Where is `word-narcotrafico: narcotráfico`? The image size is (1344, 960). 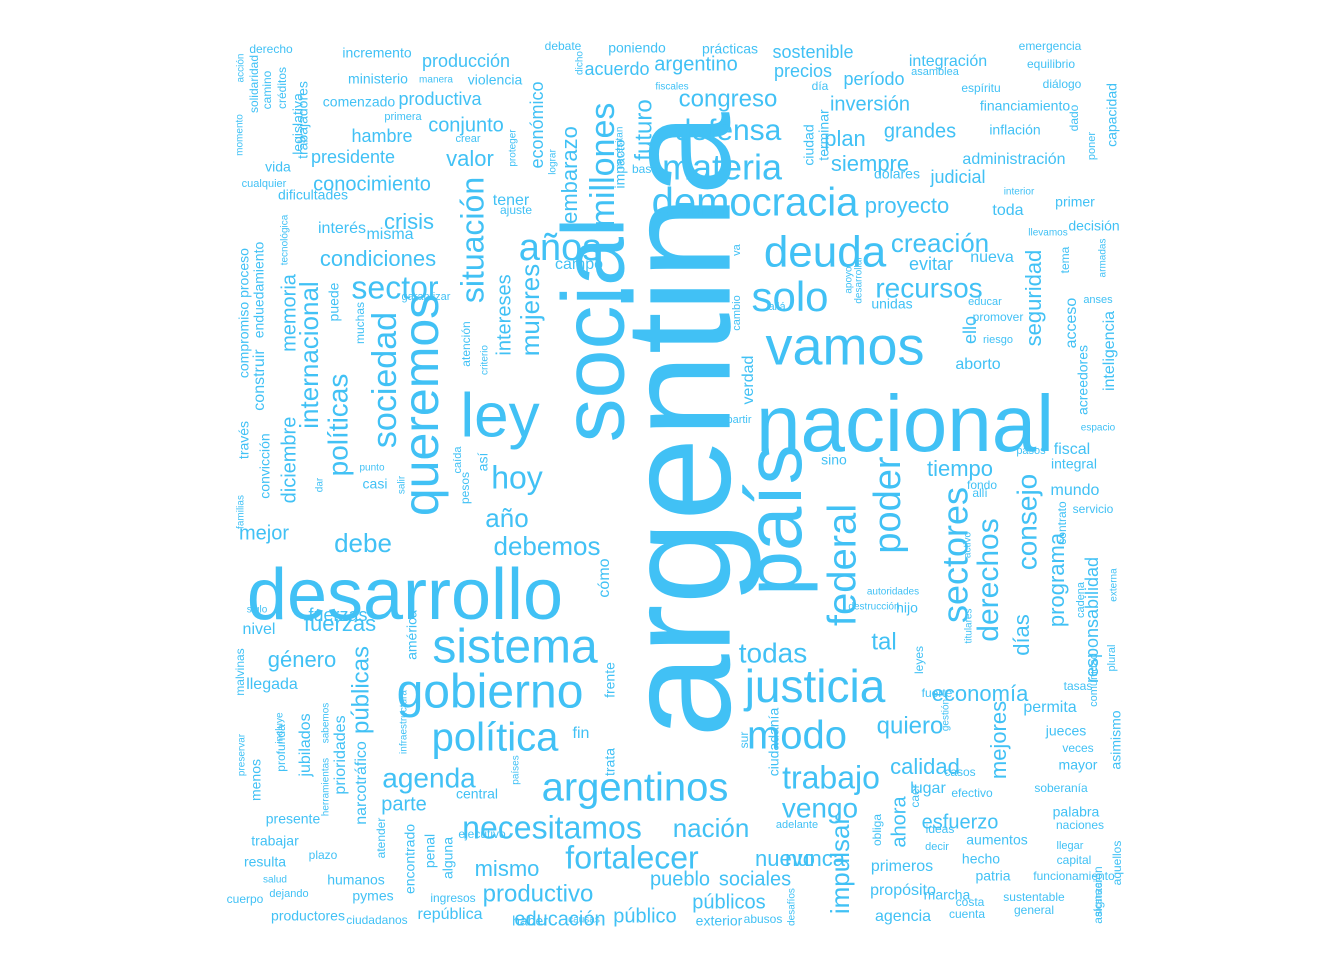
word-narcotrafico: narcotráfico is located at coordinates (361, 783).